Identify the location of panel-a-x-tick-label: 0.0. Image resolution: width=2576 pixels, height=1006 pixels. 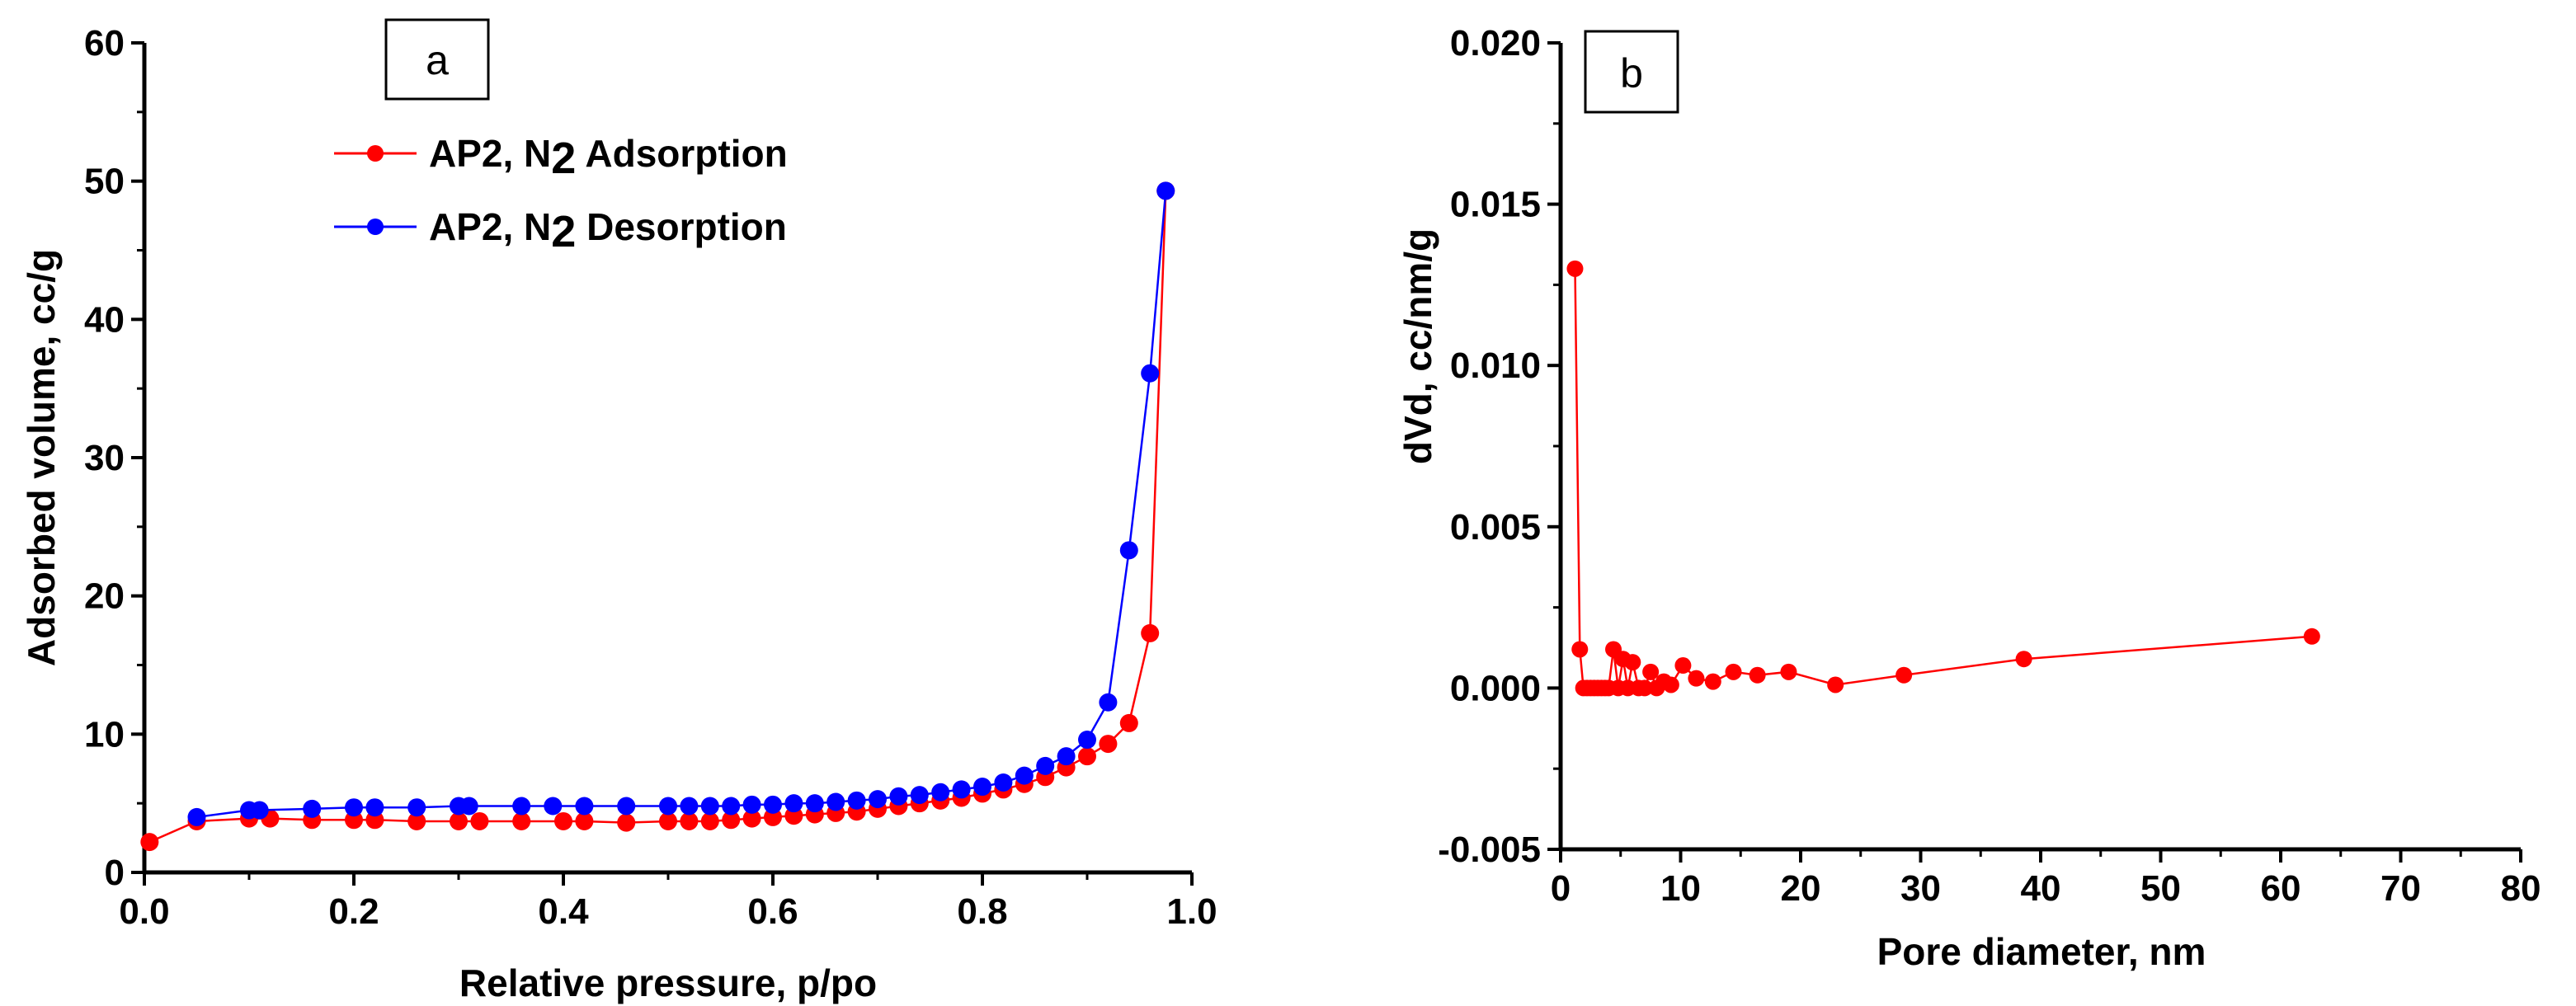
(144, 911).